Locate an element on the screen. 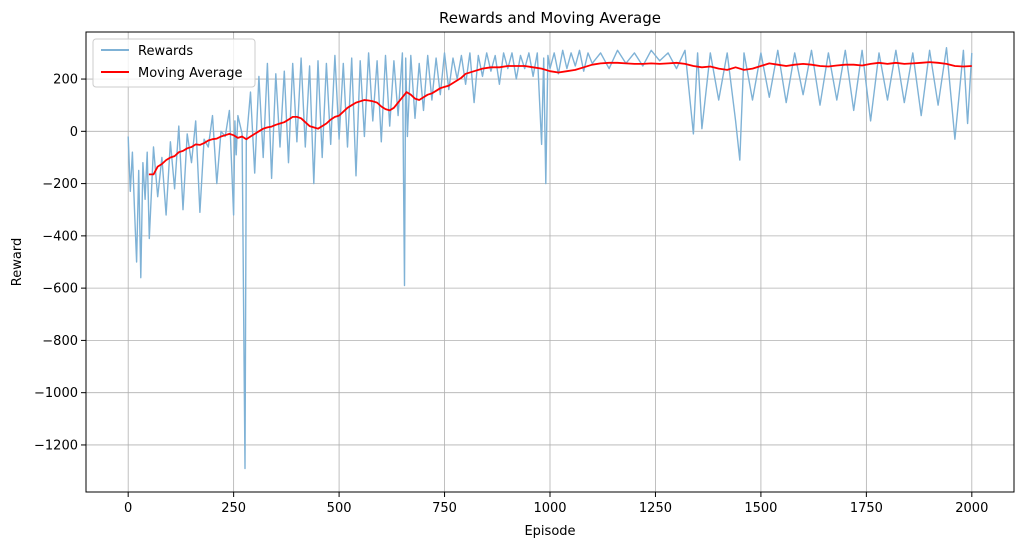  y-tick-label: 200 is located at coordinates (65, 80).